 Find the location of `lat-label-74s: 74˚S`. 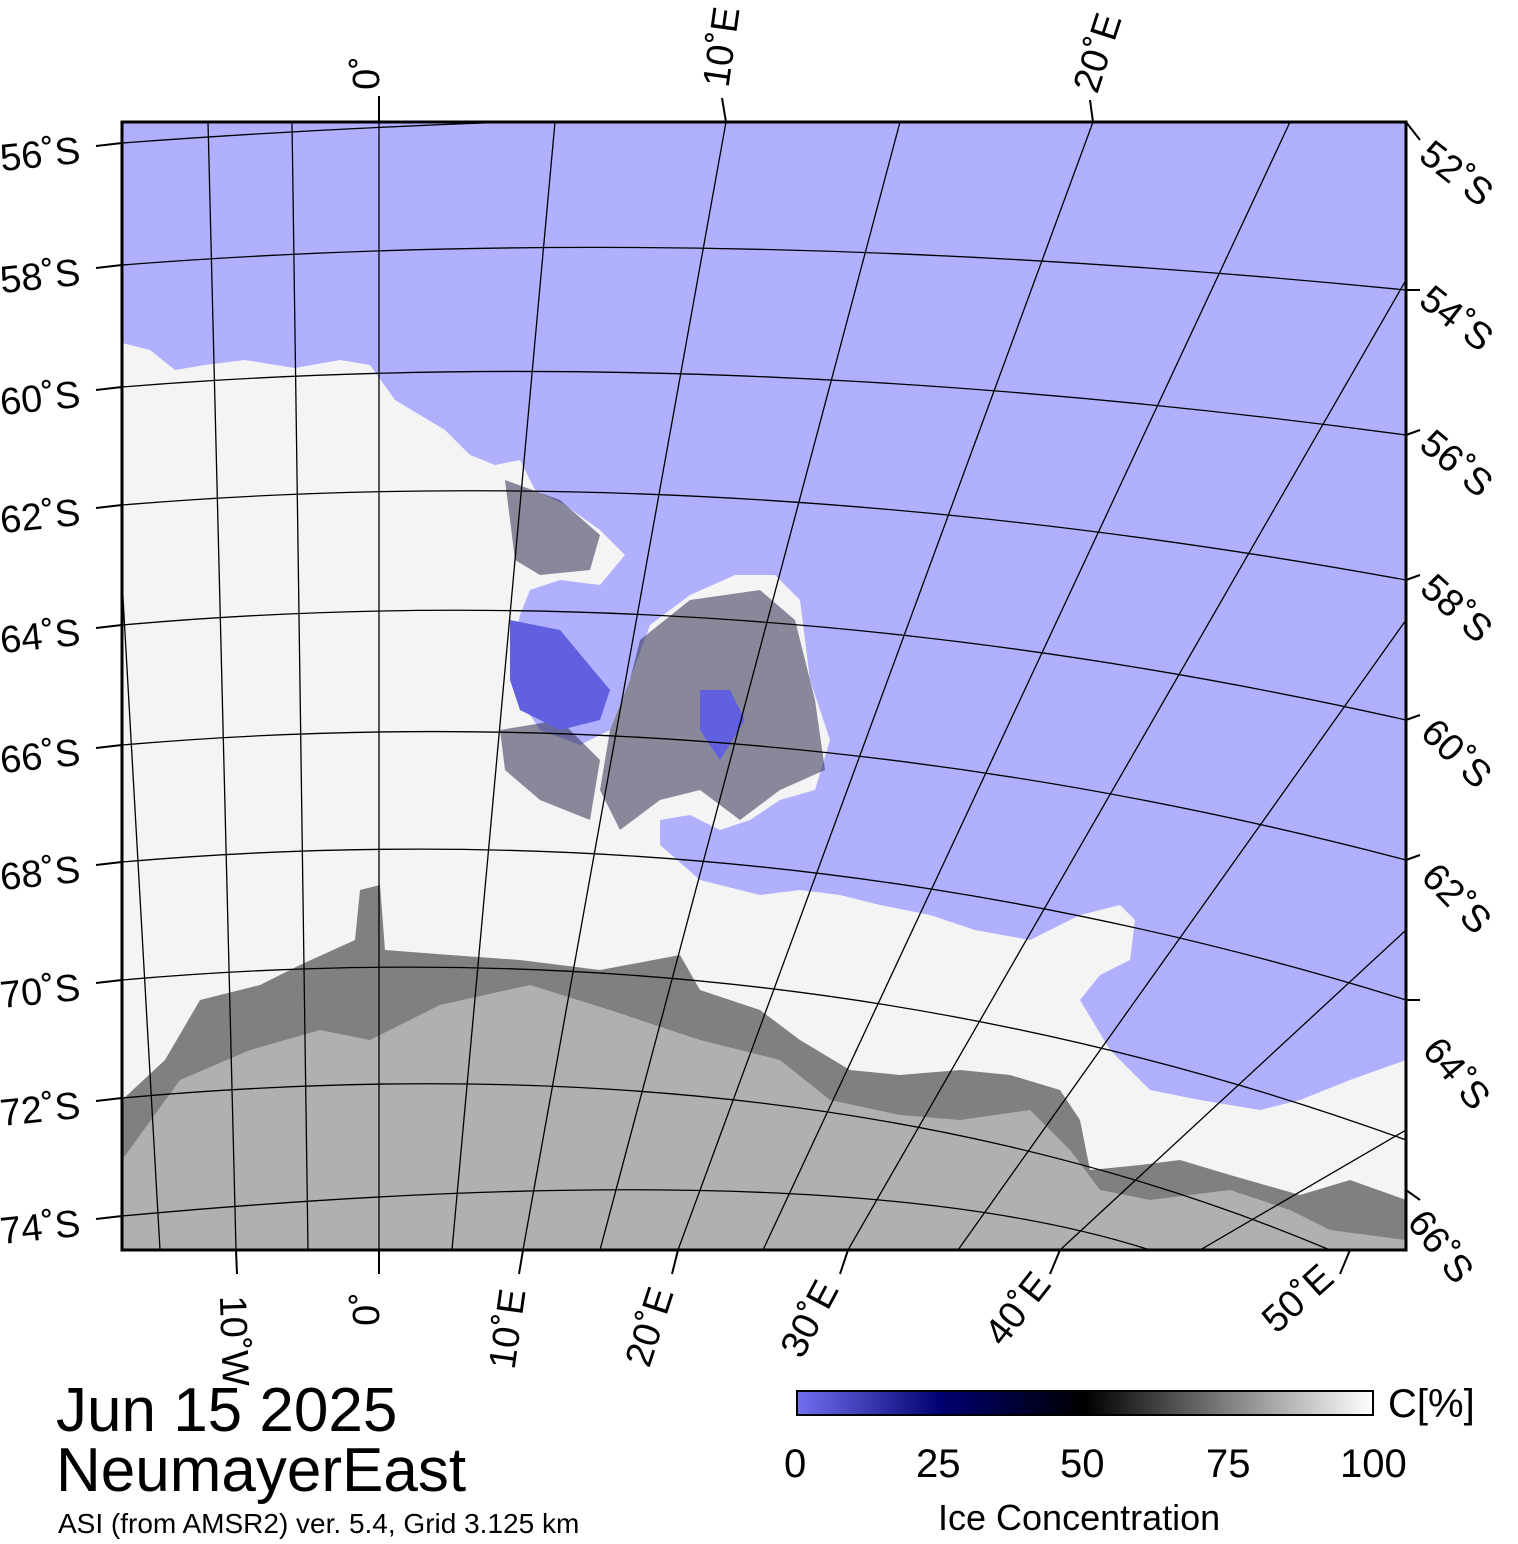

lat-label-74s: 74˚S is located at coordinates (41, 1228).